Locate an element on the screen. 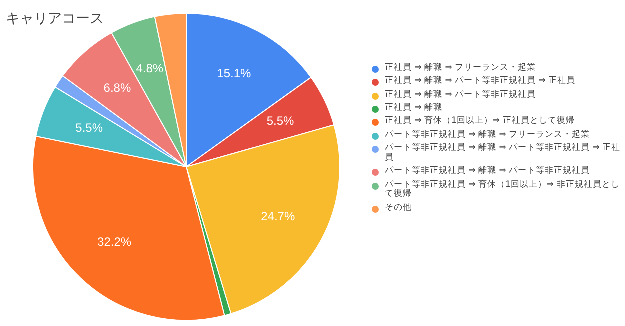  legend-label: その他 is located at coordinates (398, 208).